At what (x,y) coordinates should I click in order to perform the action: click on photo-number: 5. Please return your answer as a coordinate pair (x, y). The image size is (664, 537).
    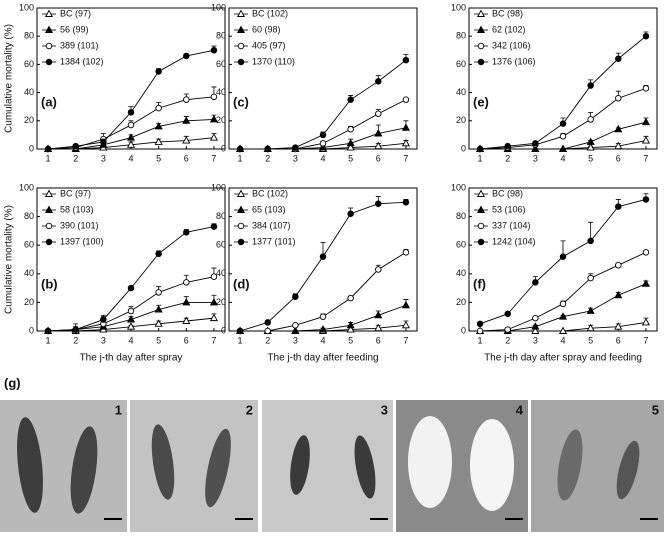
    Looking at the image, I should click on (655, 409).